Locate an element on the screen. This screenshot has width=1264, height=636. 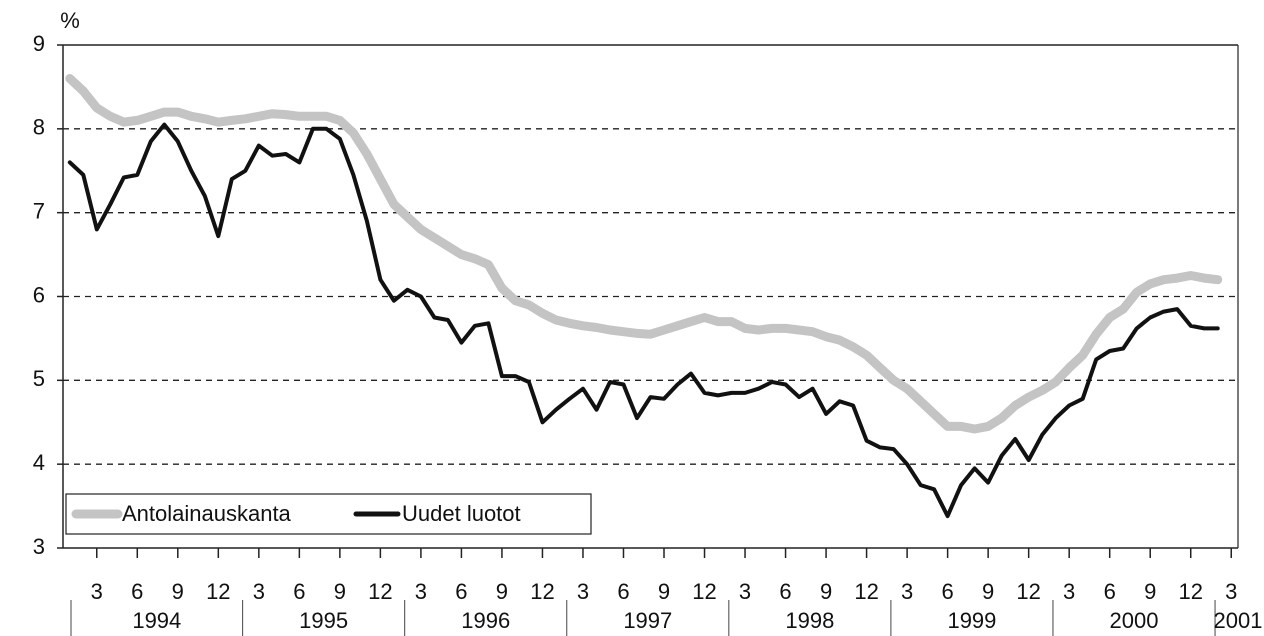
year-label: 2000 is located at coordinates (1134, 620).